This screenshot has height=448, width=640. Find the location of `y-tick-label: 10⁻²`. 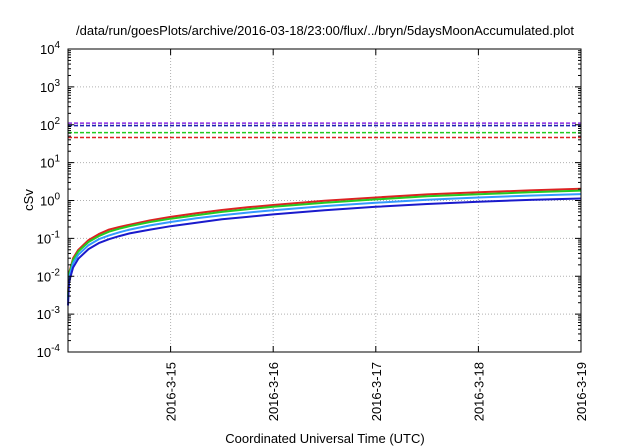

y-tick-label: 10⁻² is located at coordinates (49, 275).